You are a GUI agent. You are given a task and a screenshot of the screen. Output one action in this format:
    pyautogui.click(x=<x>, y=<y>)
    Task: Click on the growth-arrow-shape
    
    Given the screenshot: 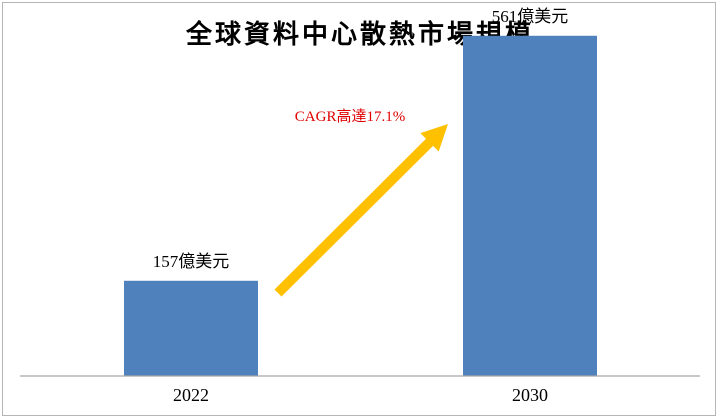 What is the action you would take?
    pyautogui.click(x=361, y=210)
    